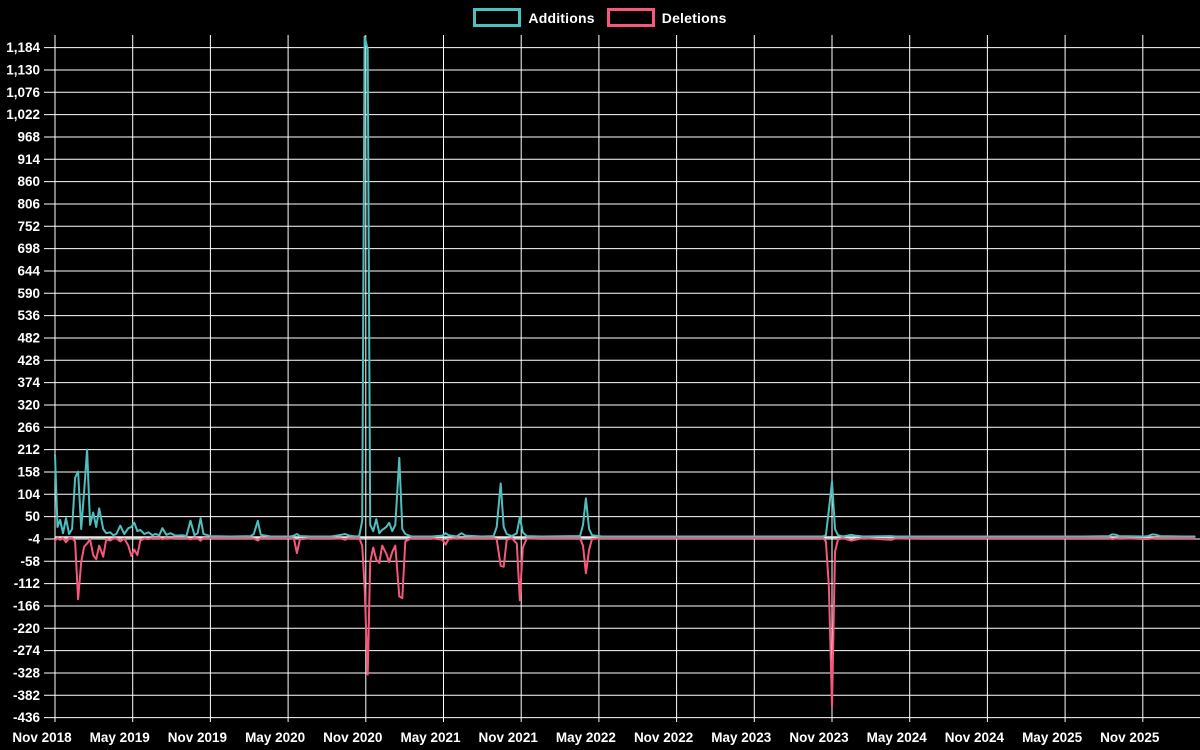 This screenshot has width=1200, height=750. Describe the element at coordinates (120, 737) in the screenshot. I see `x-tick-label: May 2019` at that location.